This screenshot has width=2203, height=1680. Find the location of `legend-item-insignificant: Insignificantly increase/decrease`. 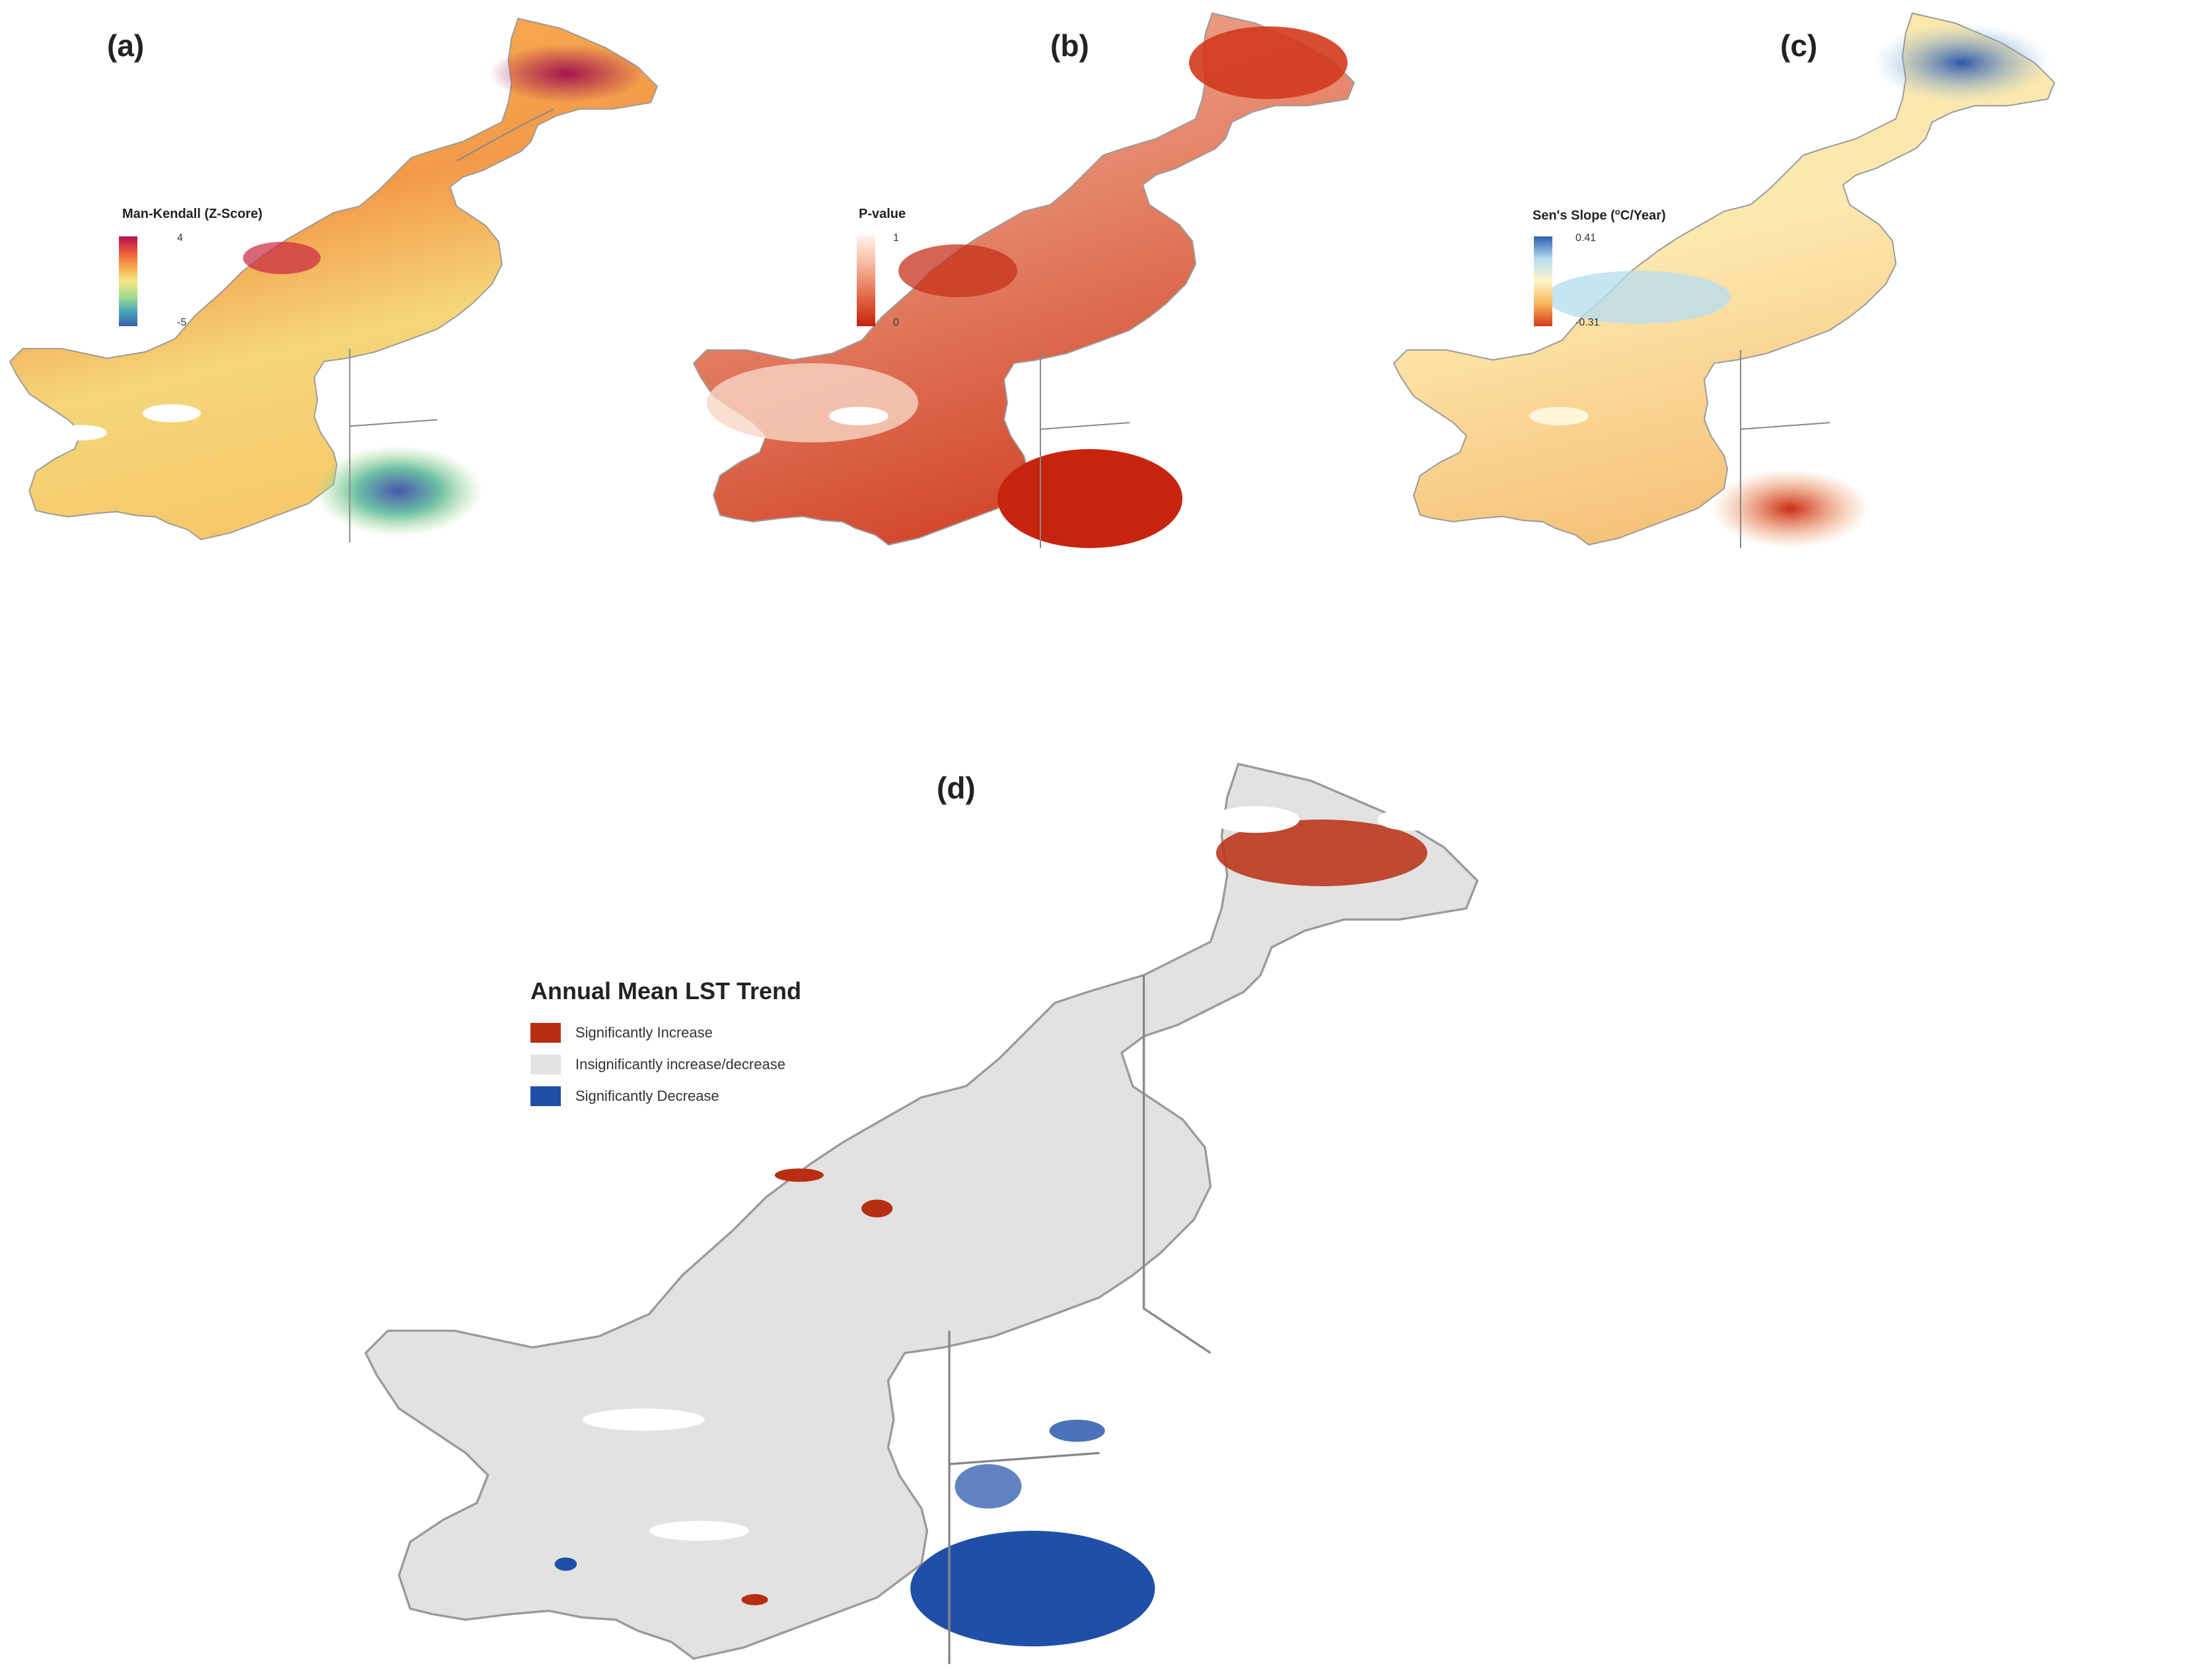

legend-item-insignificant: Insignificantly increase/decrease is located at coordinates (665, 1064).